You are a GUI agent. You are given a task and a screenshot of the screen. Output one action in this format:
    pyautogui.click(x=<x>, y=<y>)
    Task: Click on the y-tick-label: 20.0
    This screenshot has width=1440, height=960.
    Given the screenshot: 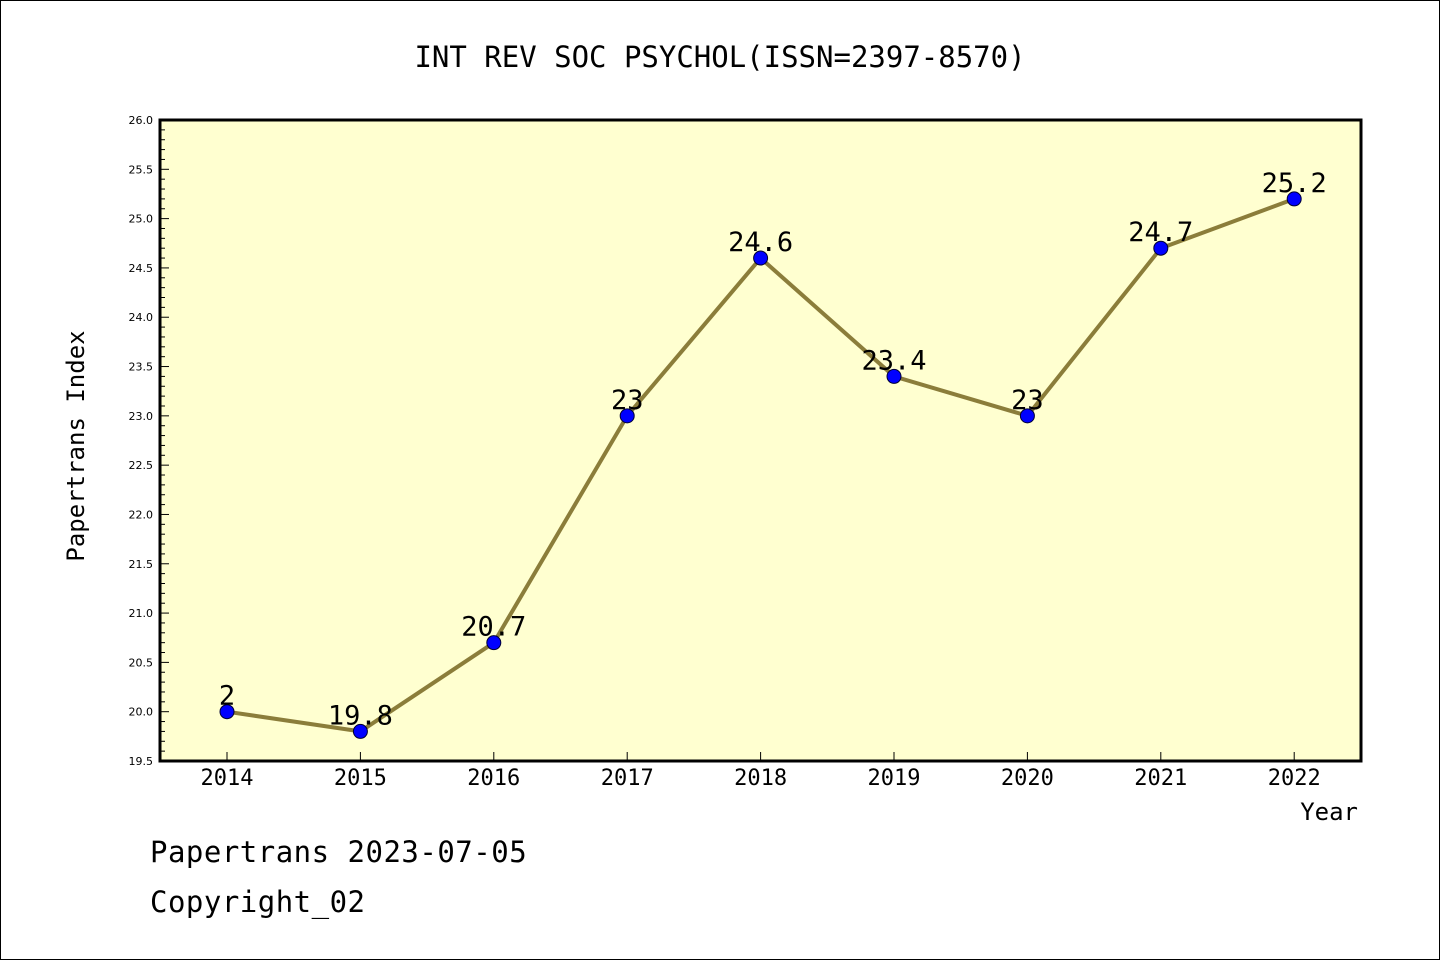 What is the action you would take?
    pyautogui.click(x=141, y=712)
    